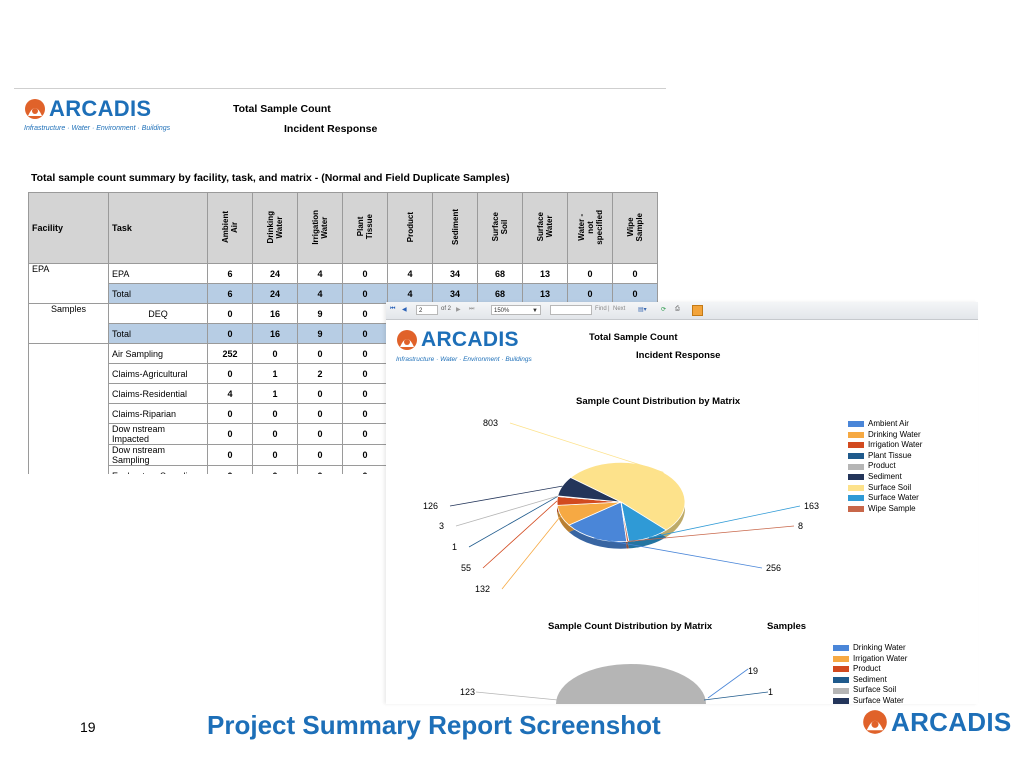  What do you see at coordinates (275, 393) in the screenshot?
I see `count-cell: 1` at bounding box center [275, 393].